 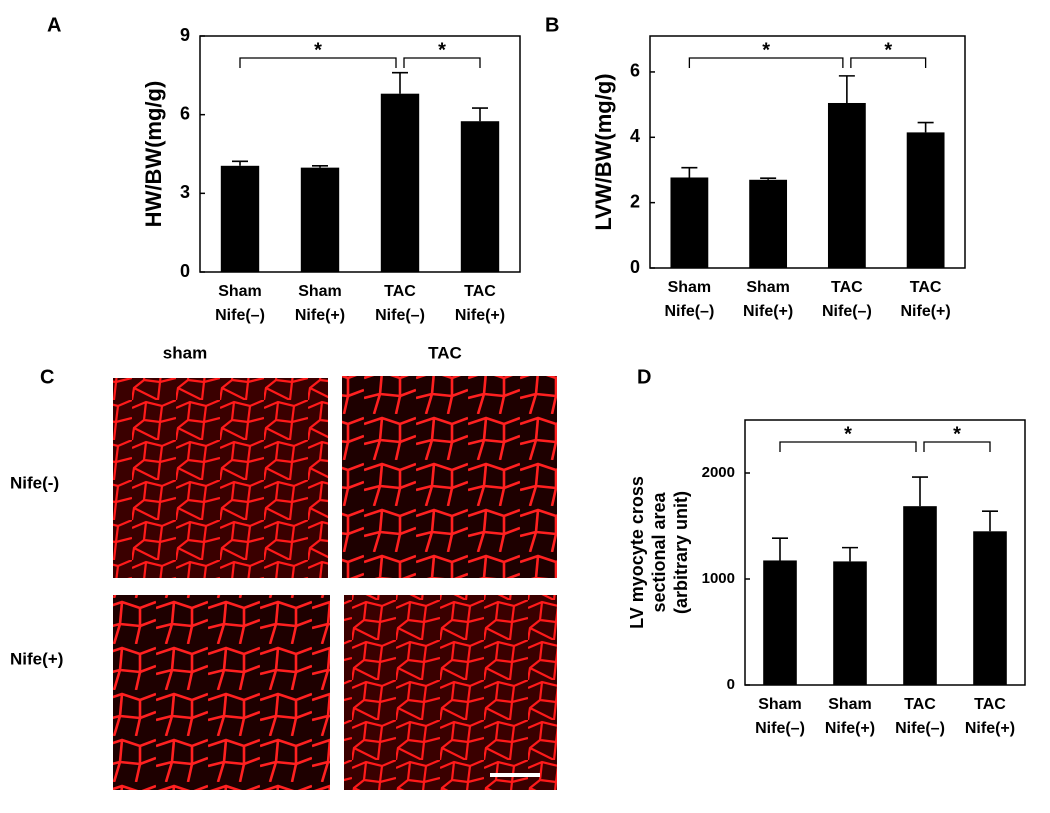 What do you see at coordinates (185, 192) in the screenshot?
I see `y-tick-label: 3` at bounding box center [185, 192].